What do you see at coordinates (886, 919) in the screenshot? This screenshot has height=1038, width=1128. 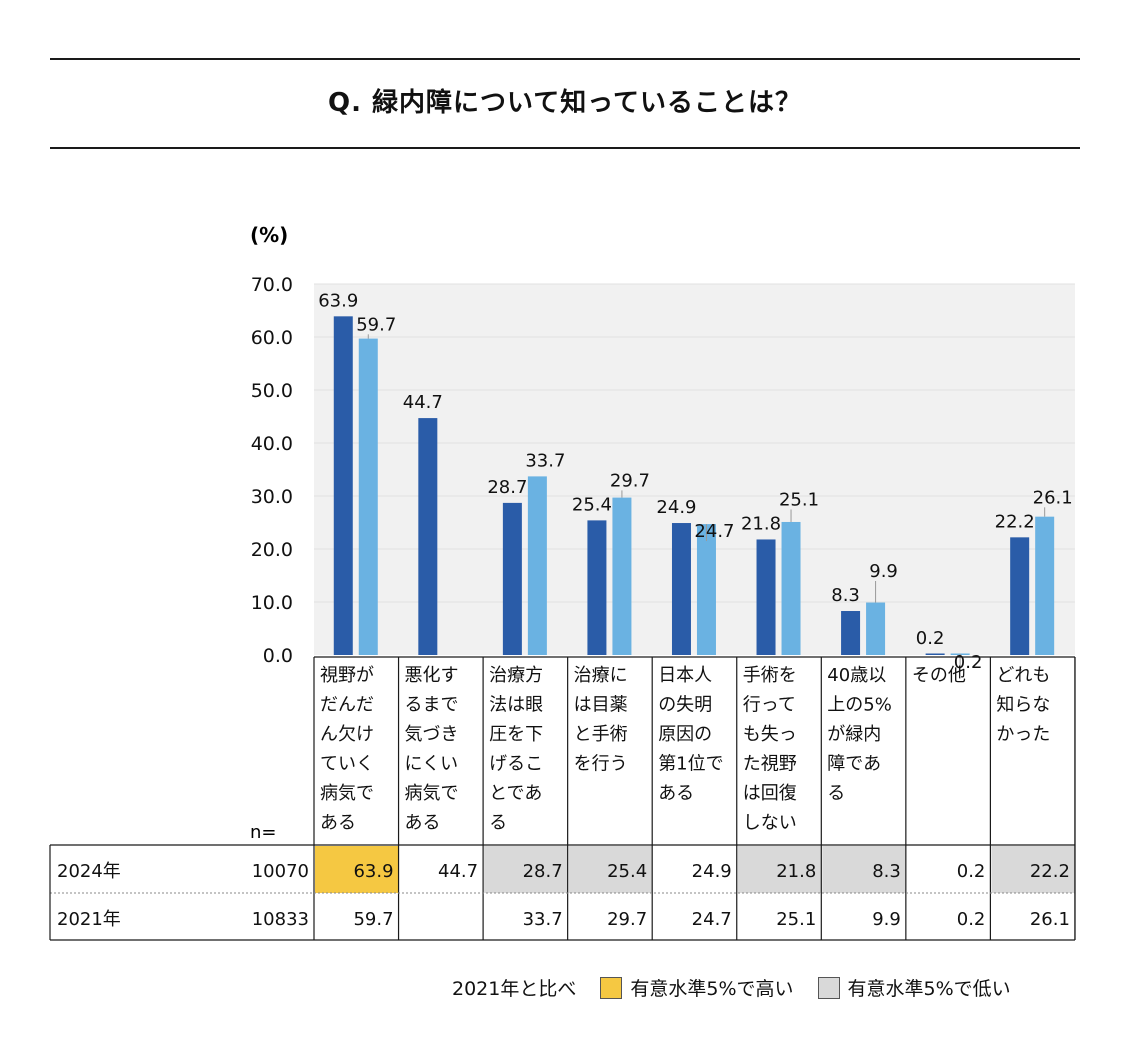 I see `row-value-cell: 9.9` at bounding box center [886, 919].